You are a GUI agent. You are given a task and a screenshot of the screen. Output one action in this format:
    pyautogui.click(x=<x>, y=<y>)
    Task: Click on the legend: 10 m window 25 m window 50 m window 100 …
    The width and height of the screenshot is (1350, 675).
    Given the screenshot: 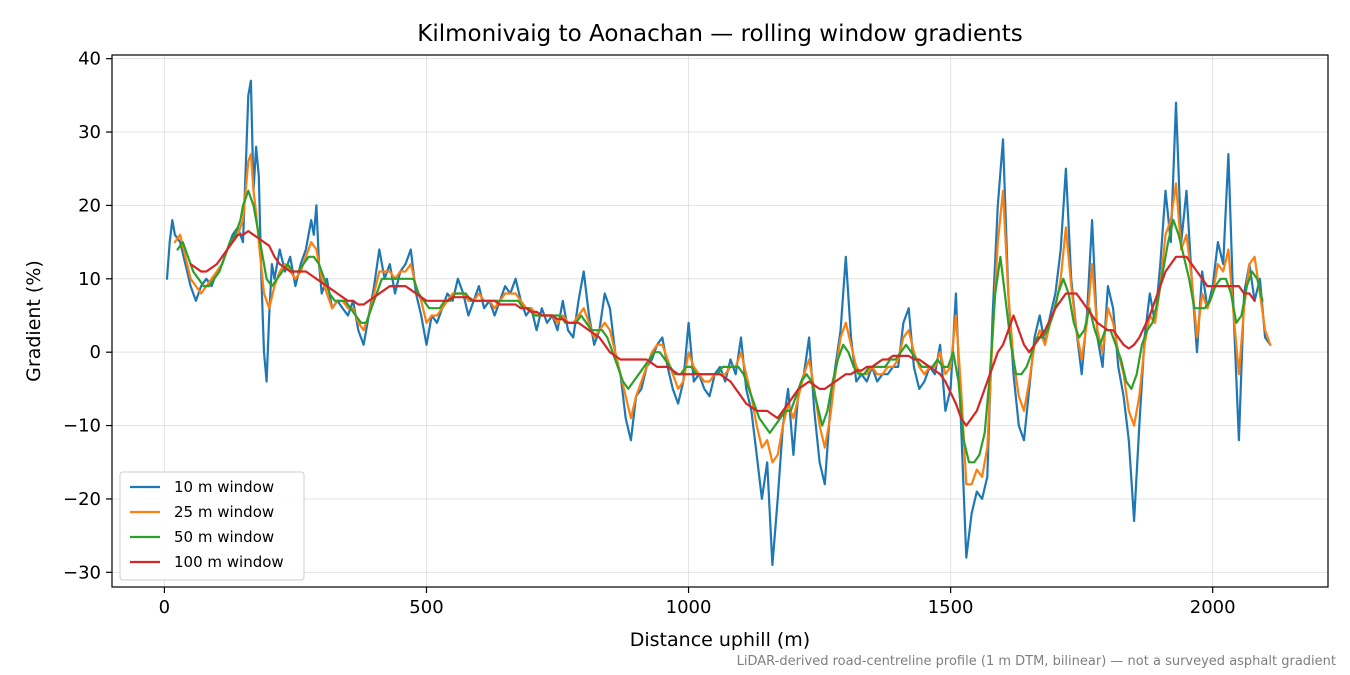 What is the action you would take?
    pyautogui.click(x=212, y=526)
    